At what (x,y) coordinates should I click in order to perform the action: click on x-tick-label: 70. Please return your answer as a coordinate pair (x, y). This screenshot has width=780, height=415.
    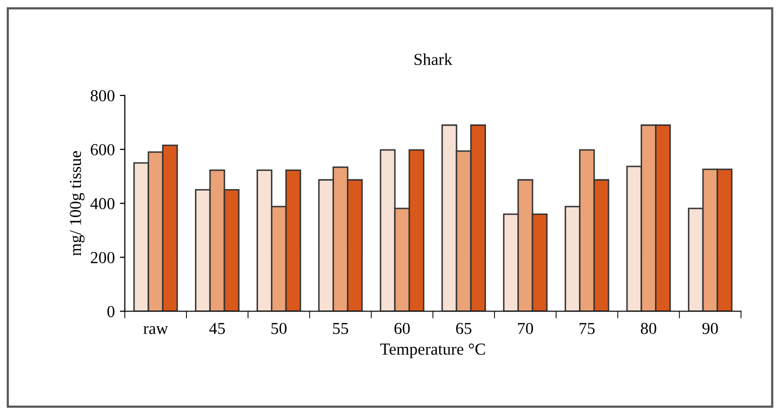
    Looking at the image, I should click on (526, 328).